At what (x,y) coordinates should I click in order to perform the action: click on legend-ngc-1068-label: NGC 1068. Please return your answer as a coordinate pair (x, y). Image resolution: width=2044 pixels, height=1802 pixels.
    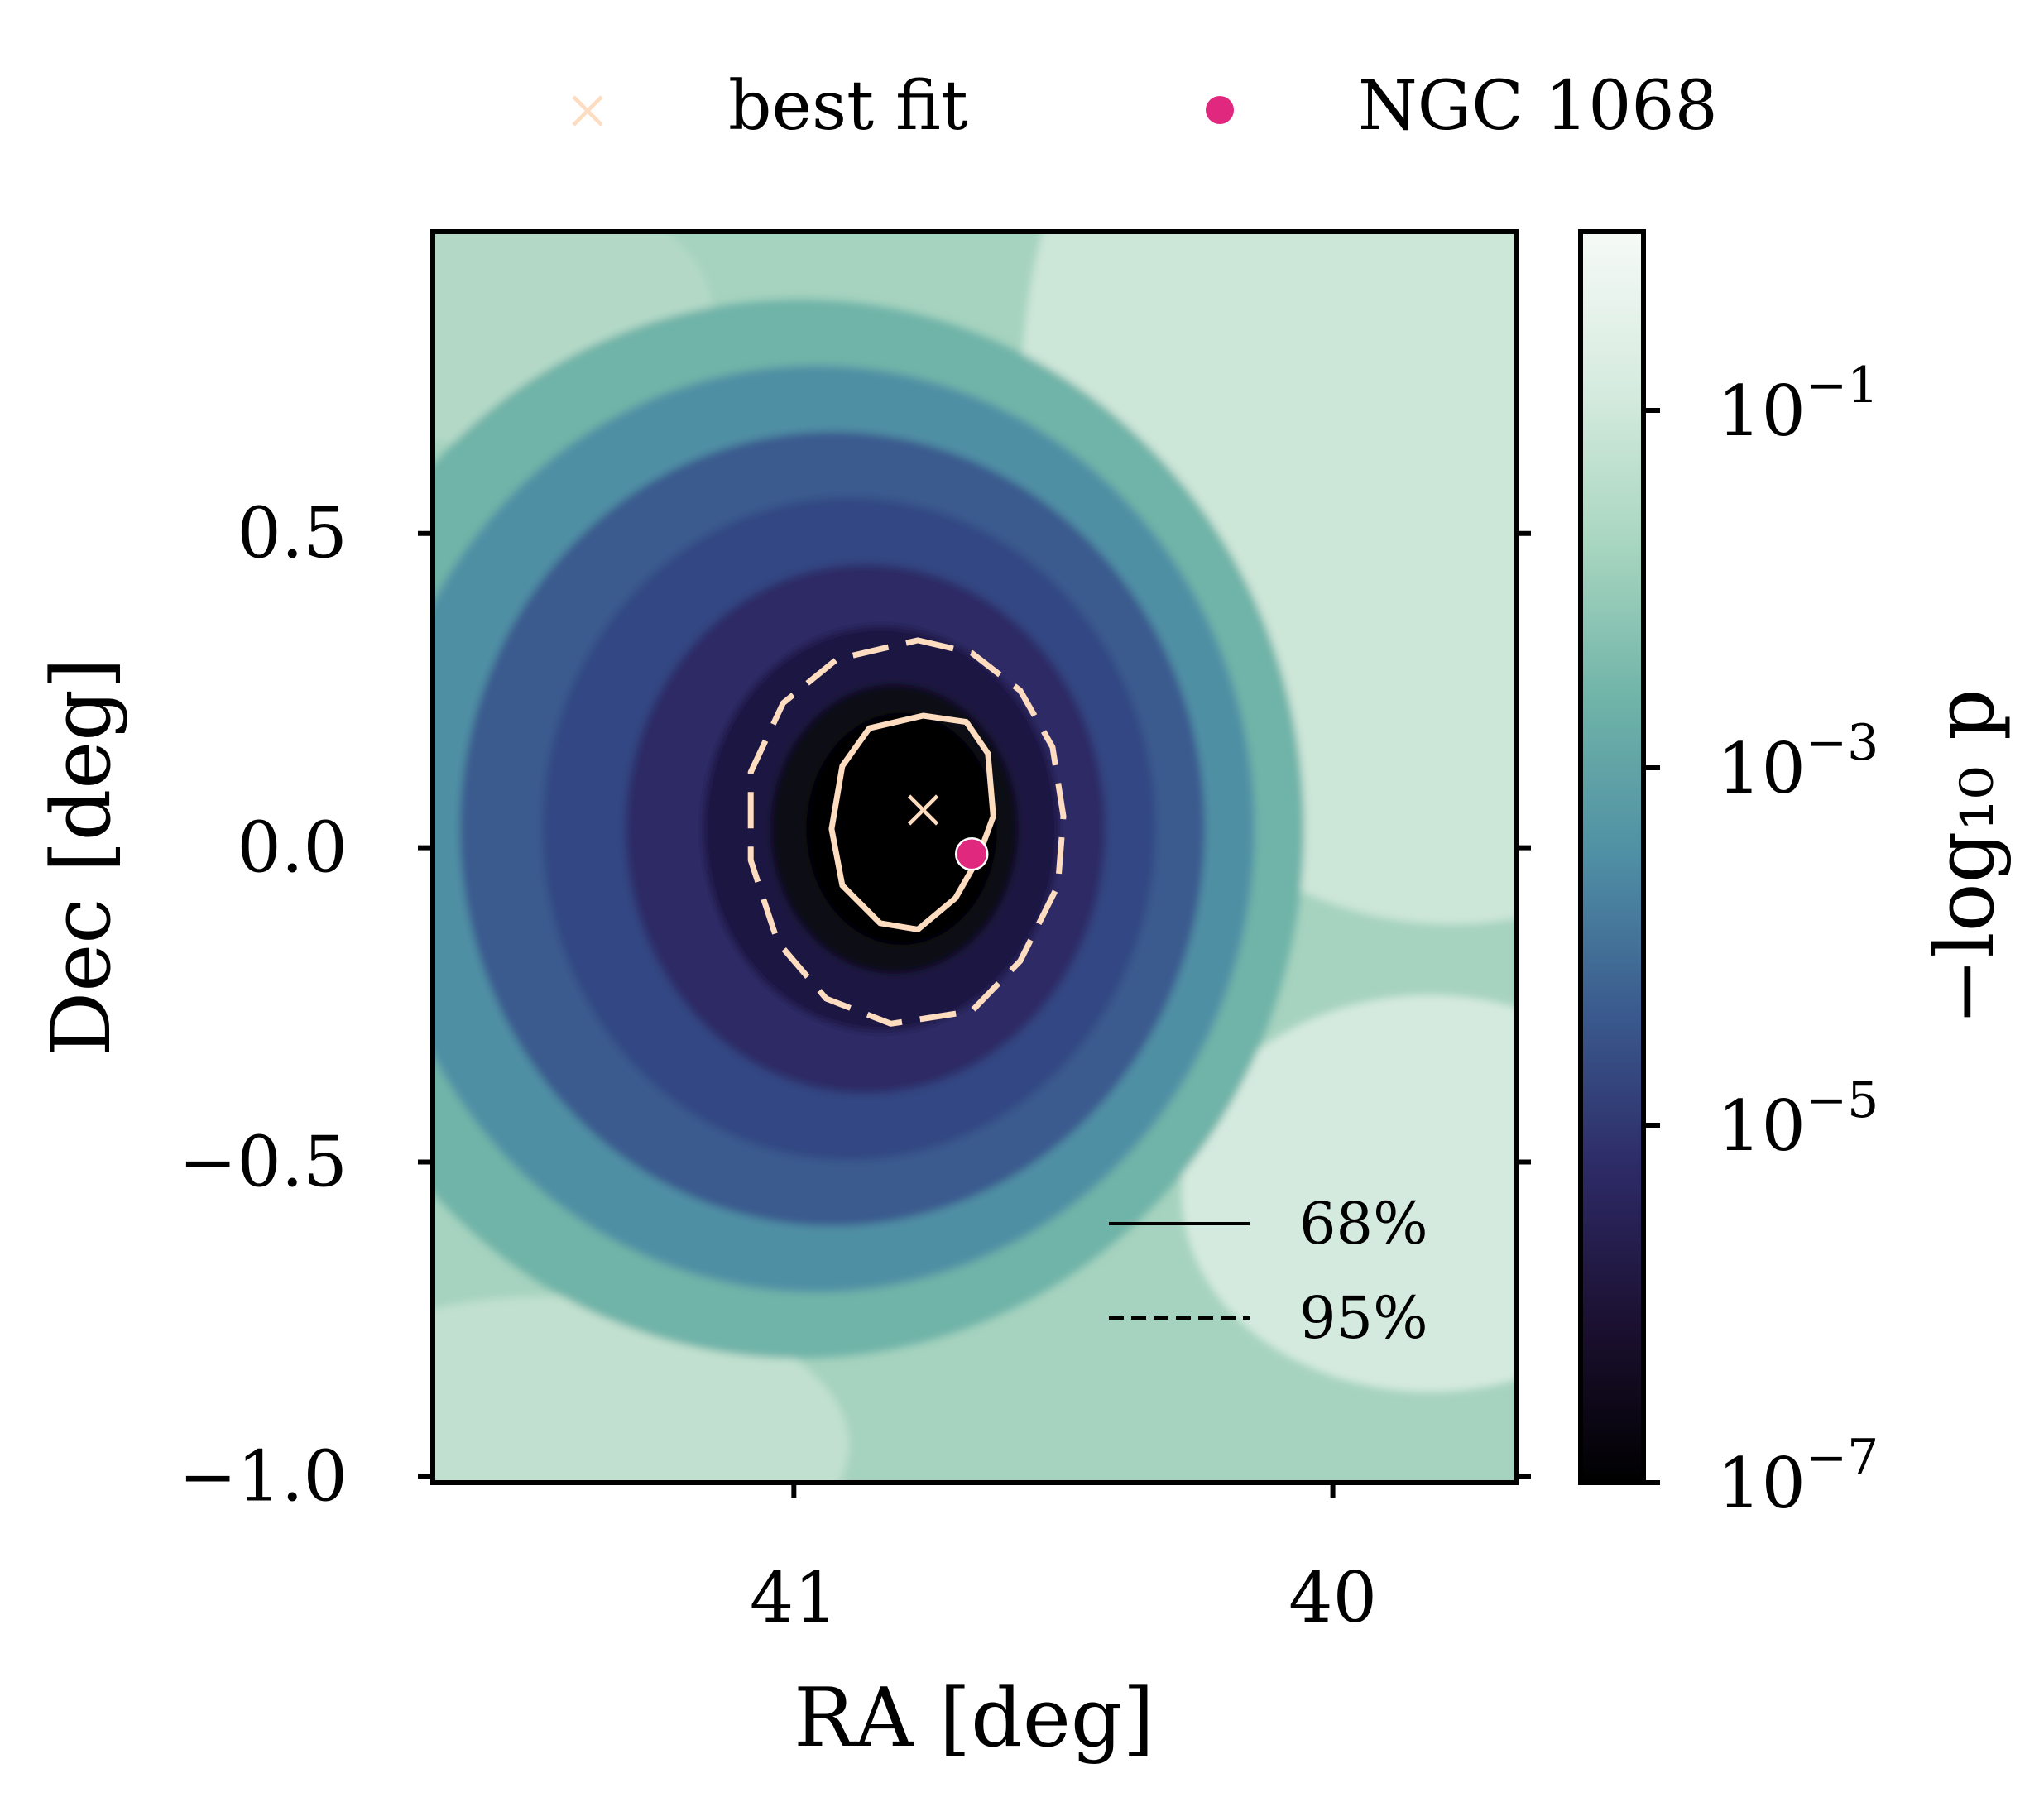
    Looking at the image, I should click on (1538, 106).